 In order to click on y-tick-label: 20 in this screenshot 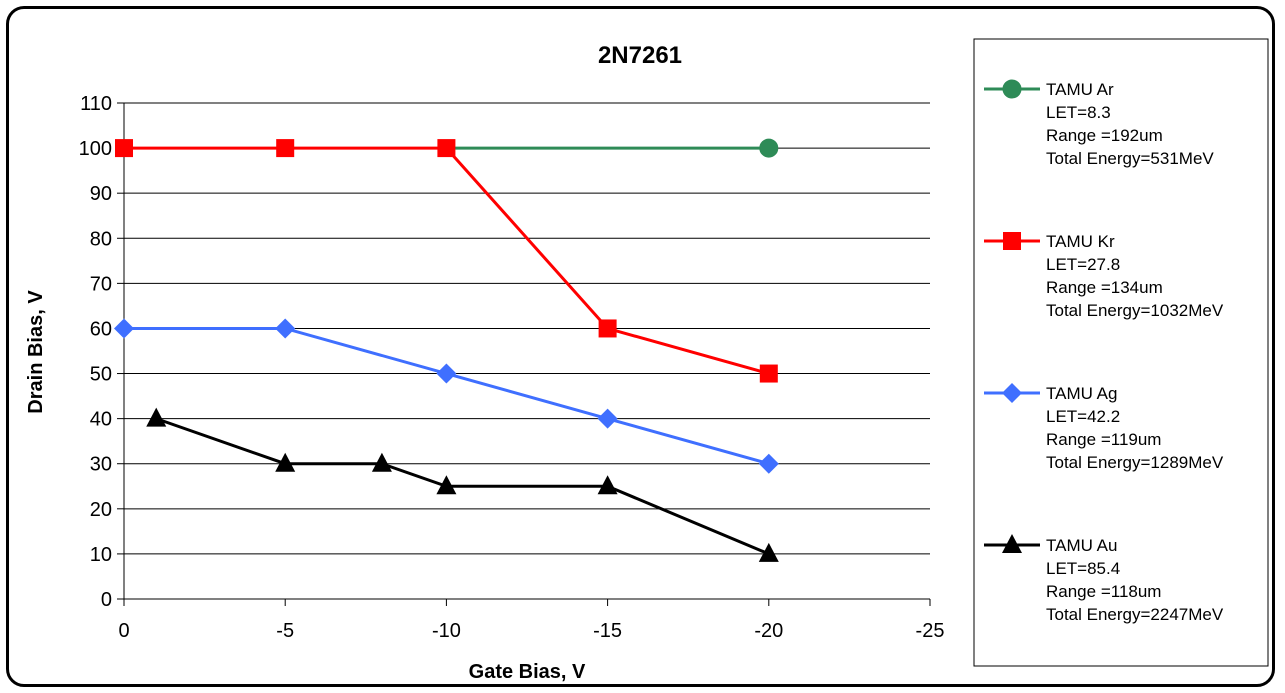, I will do `click(101, 510)`.